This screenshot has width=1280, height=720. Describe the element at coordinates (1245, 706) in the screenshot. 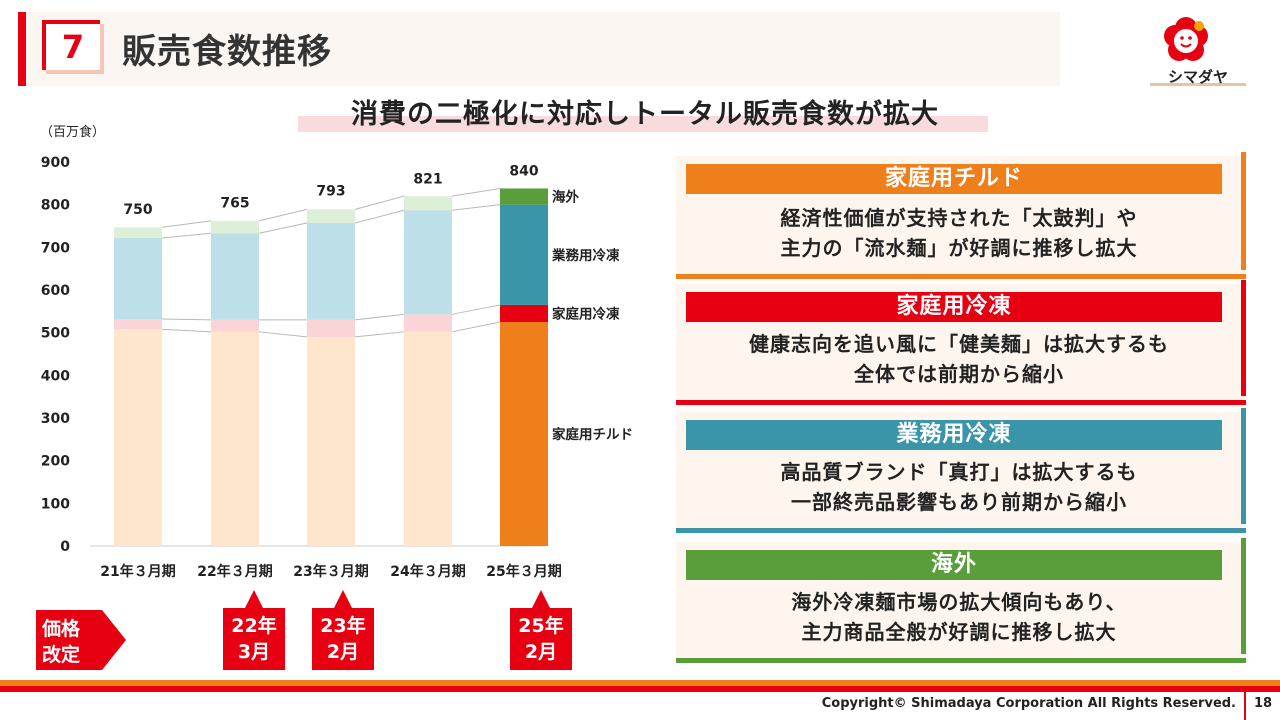

I see `page-number-divider` at that location.